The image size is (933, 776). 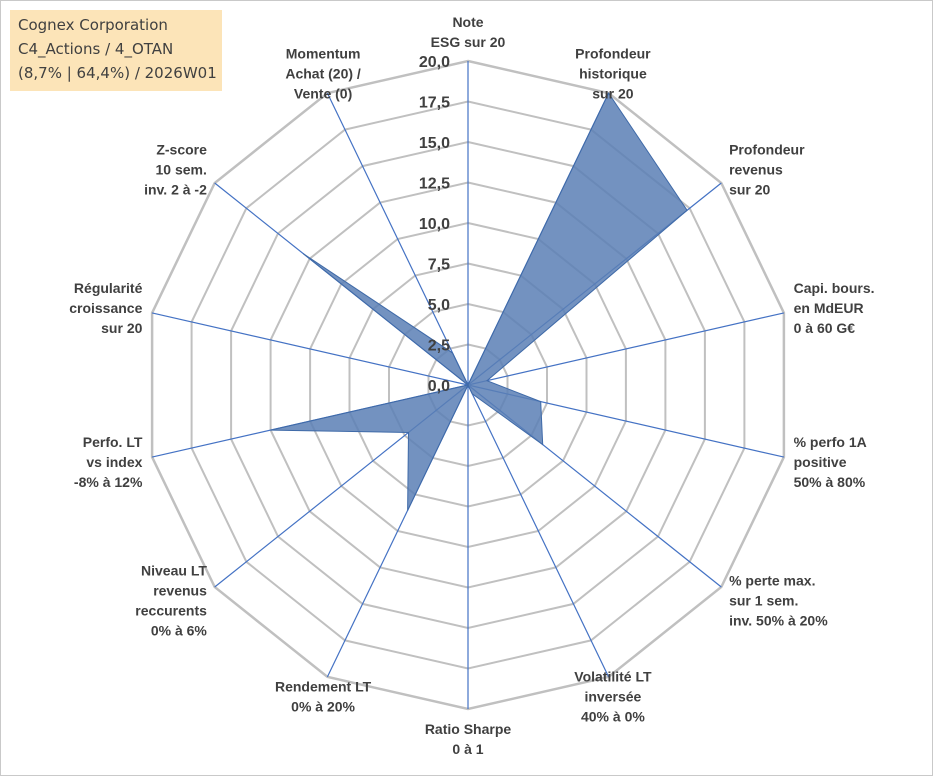 I want to click on axis-label: reccurents, so click(x=171, y=611).